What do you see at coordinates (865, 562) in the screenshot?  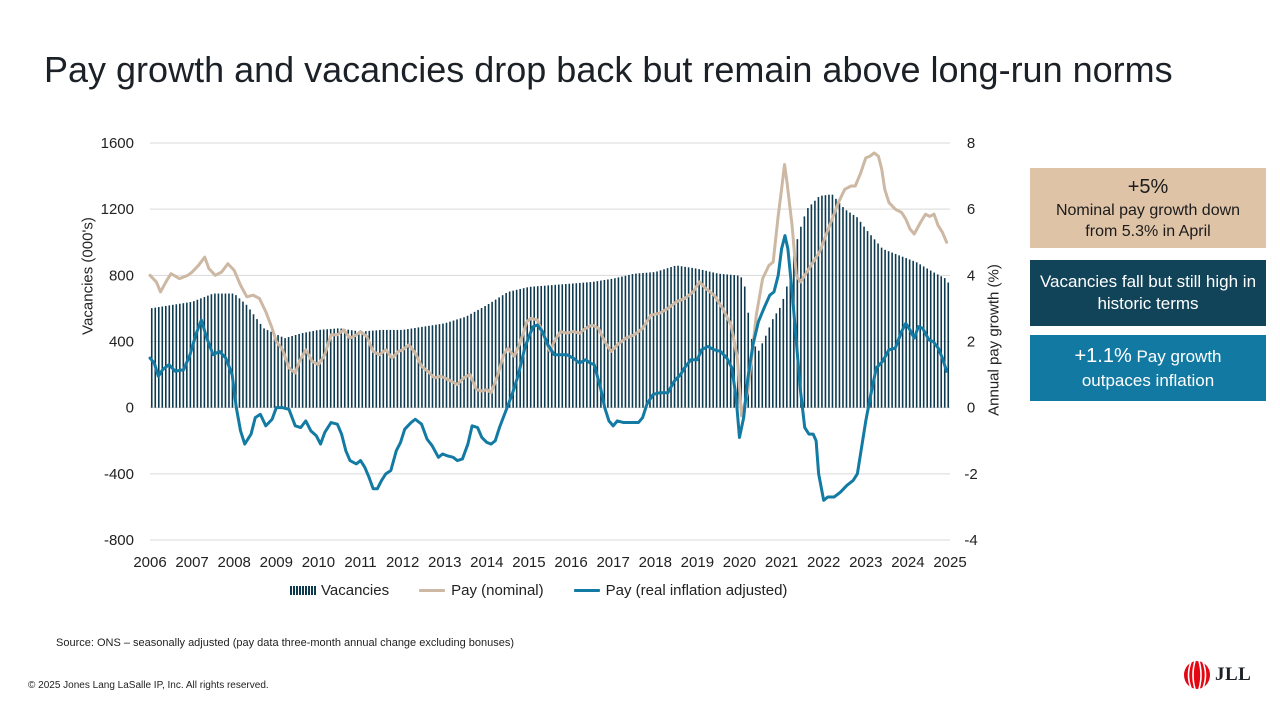 I see `x-tick-label: 2023` at bounding box center [865, 562].